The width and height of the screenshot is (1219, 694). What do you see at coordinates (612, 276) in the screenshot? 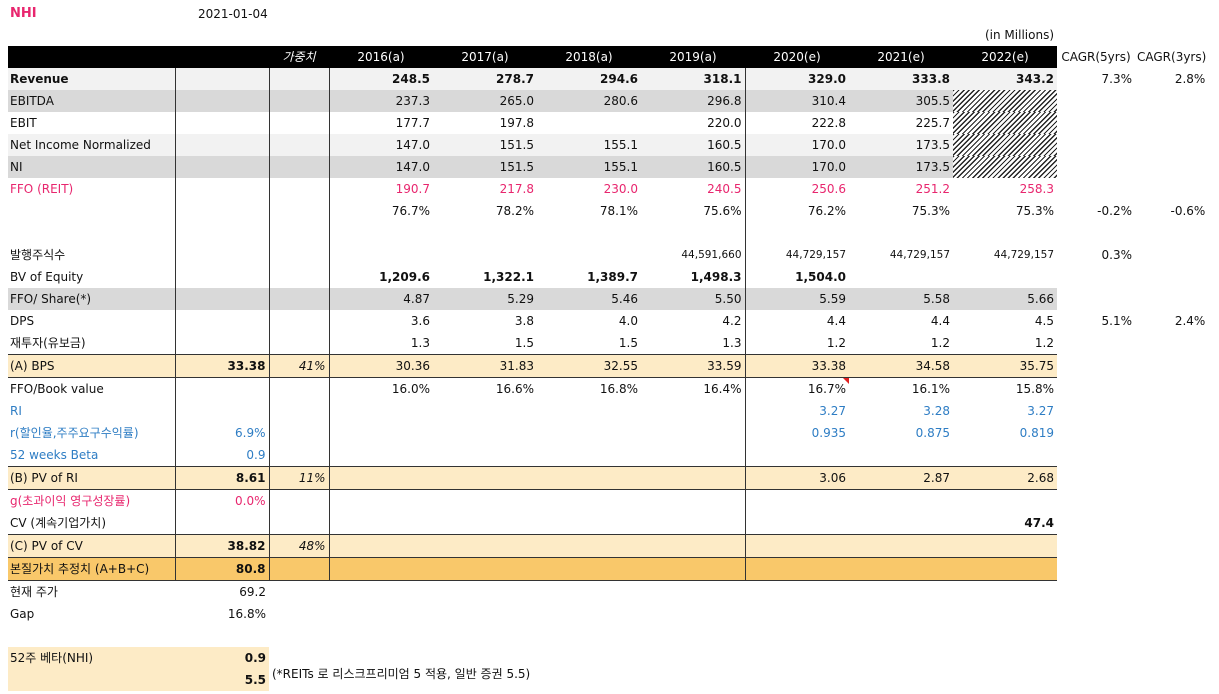
I see `cell: 1,389.7` at bounding box center [612, 276].